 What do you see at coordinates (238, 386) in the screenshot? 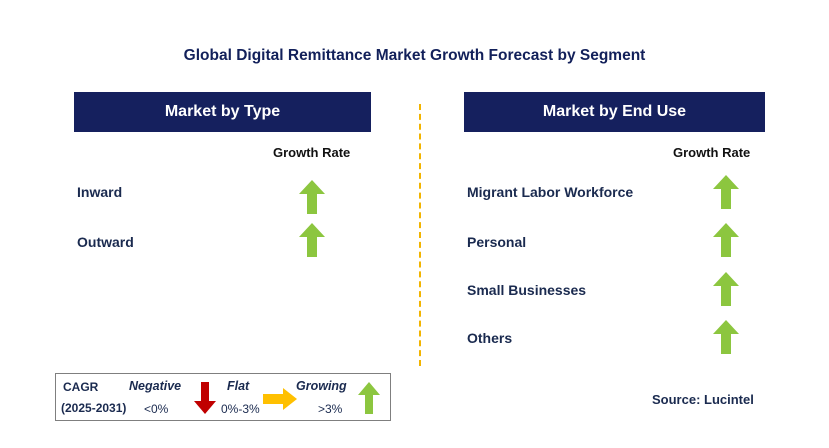
I see `legend-flat-label: Flat` at bounding box center [238, 386].